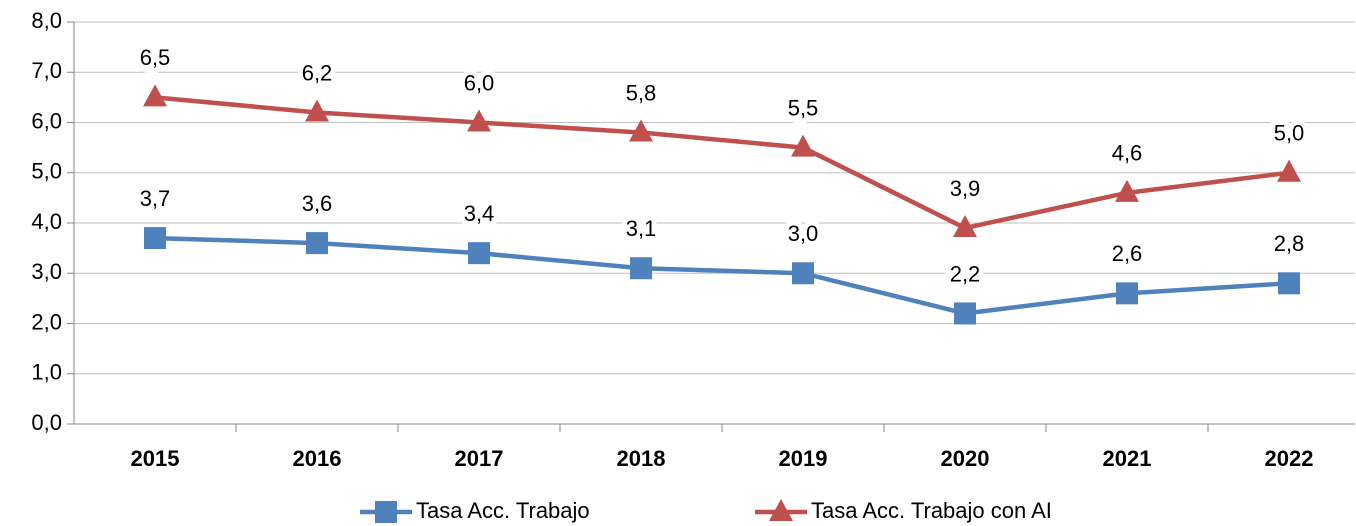 The width and height of the screenshot is (1356, 526). Describe the element at coordinates (965, 458) in the screenshot. I see `x-tick-label: 2020` at that location.